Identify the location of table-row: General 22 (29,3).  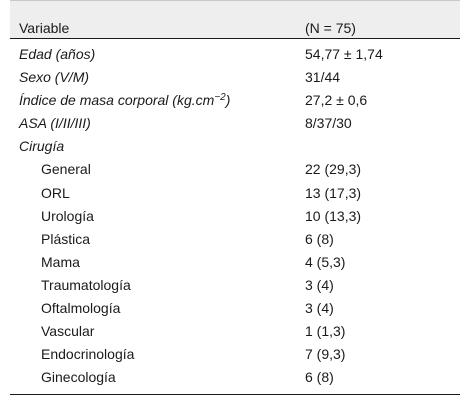
(235, 165).